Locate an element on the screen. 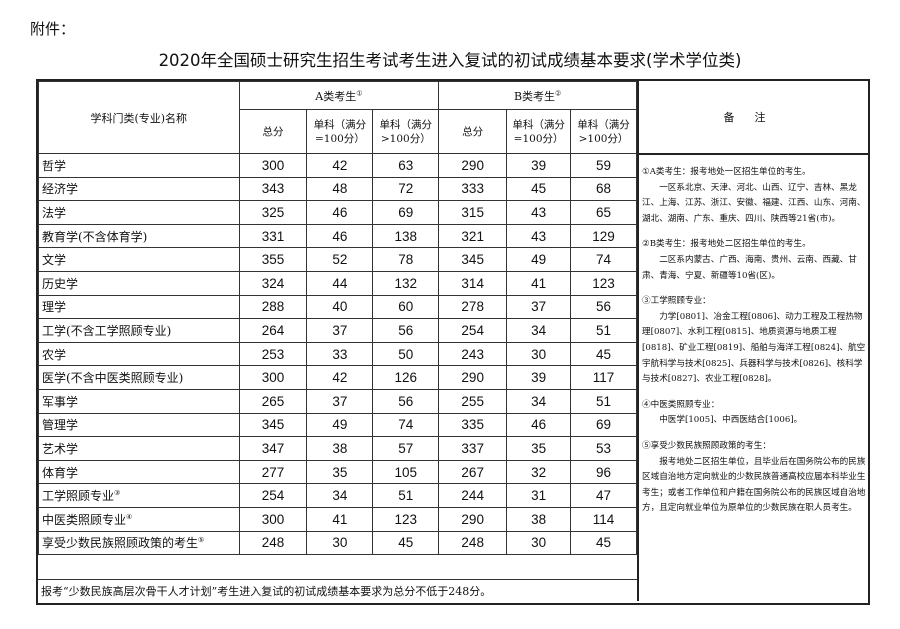  group-b-label: B类考生 is located at coordinates (534, 96).